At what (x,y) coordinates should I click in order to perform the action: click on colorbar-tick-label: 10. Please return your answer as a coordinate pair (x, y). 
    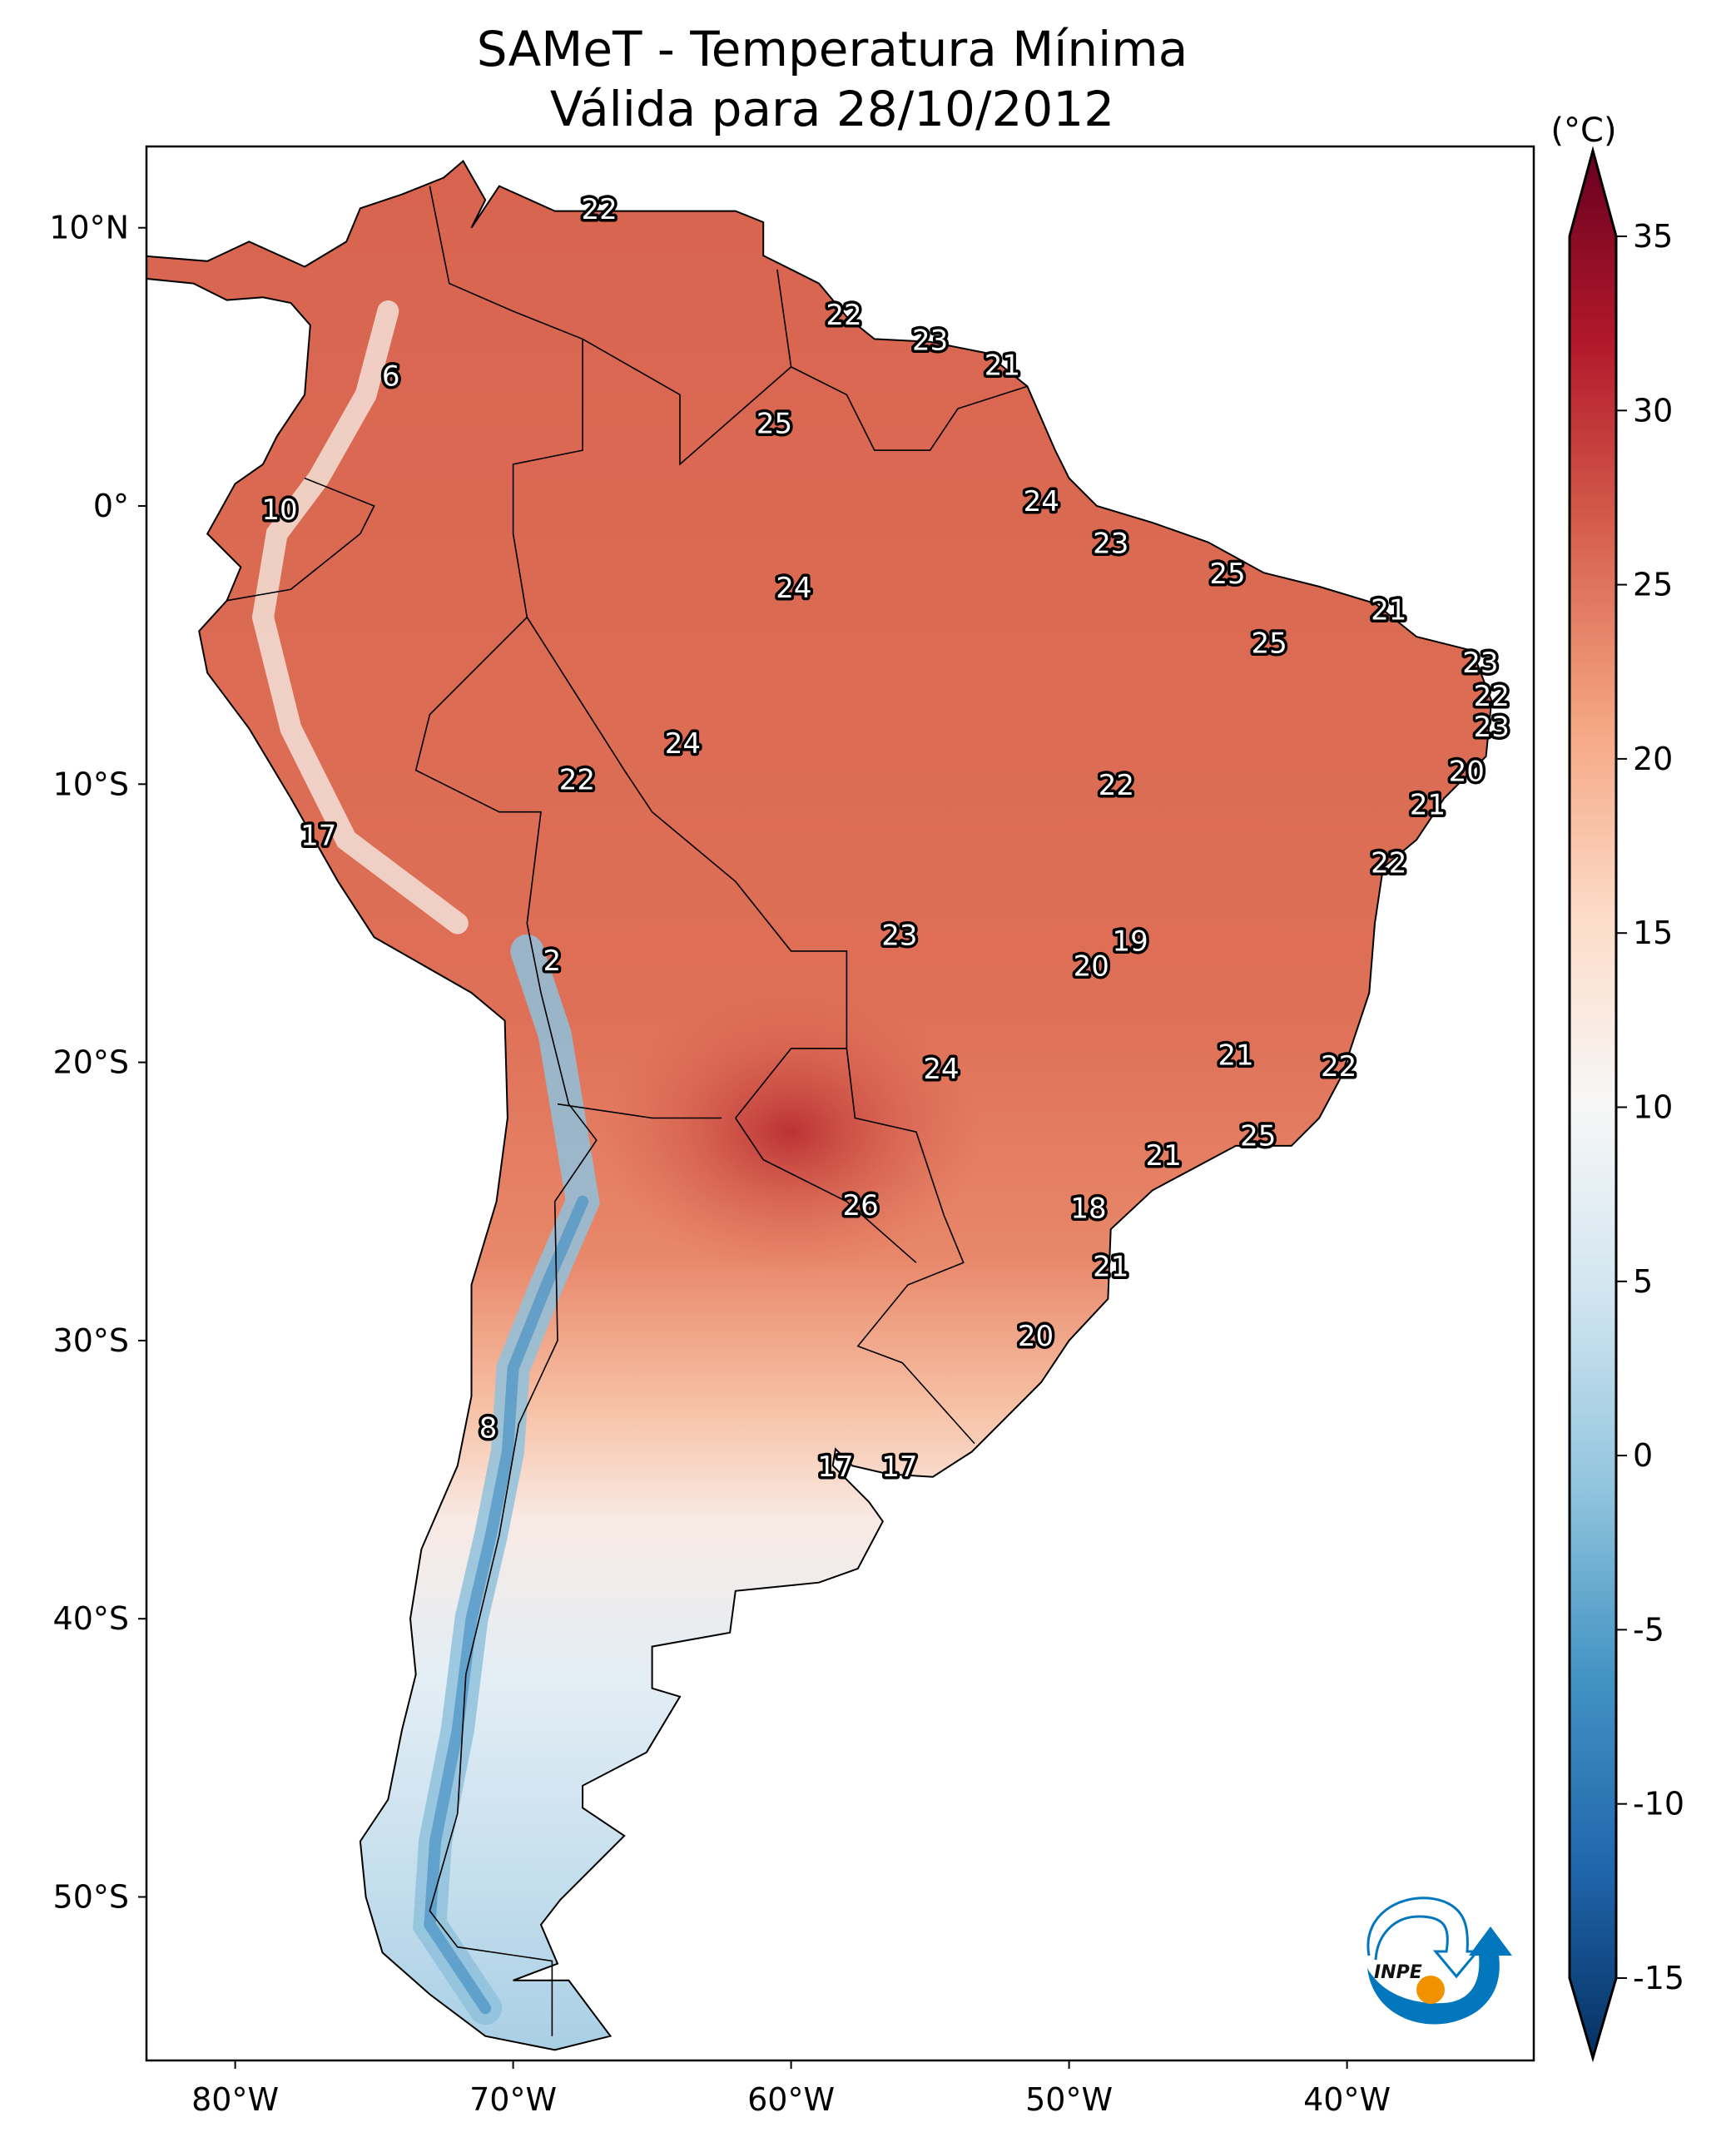
    Looking at the image, I should click on (1653, 1107).